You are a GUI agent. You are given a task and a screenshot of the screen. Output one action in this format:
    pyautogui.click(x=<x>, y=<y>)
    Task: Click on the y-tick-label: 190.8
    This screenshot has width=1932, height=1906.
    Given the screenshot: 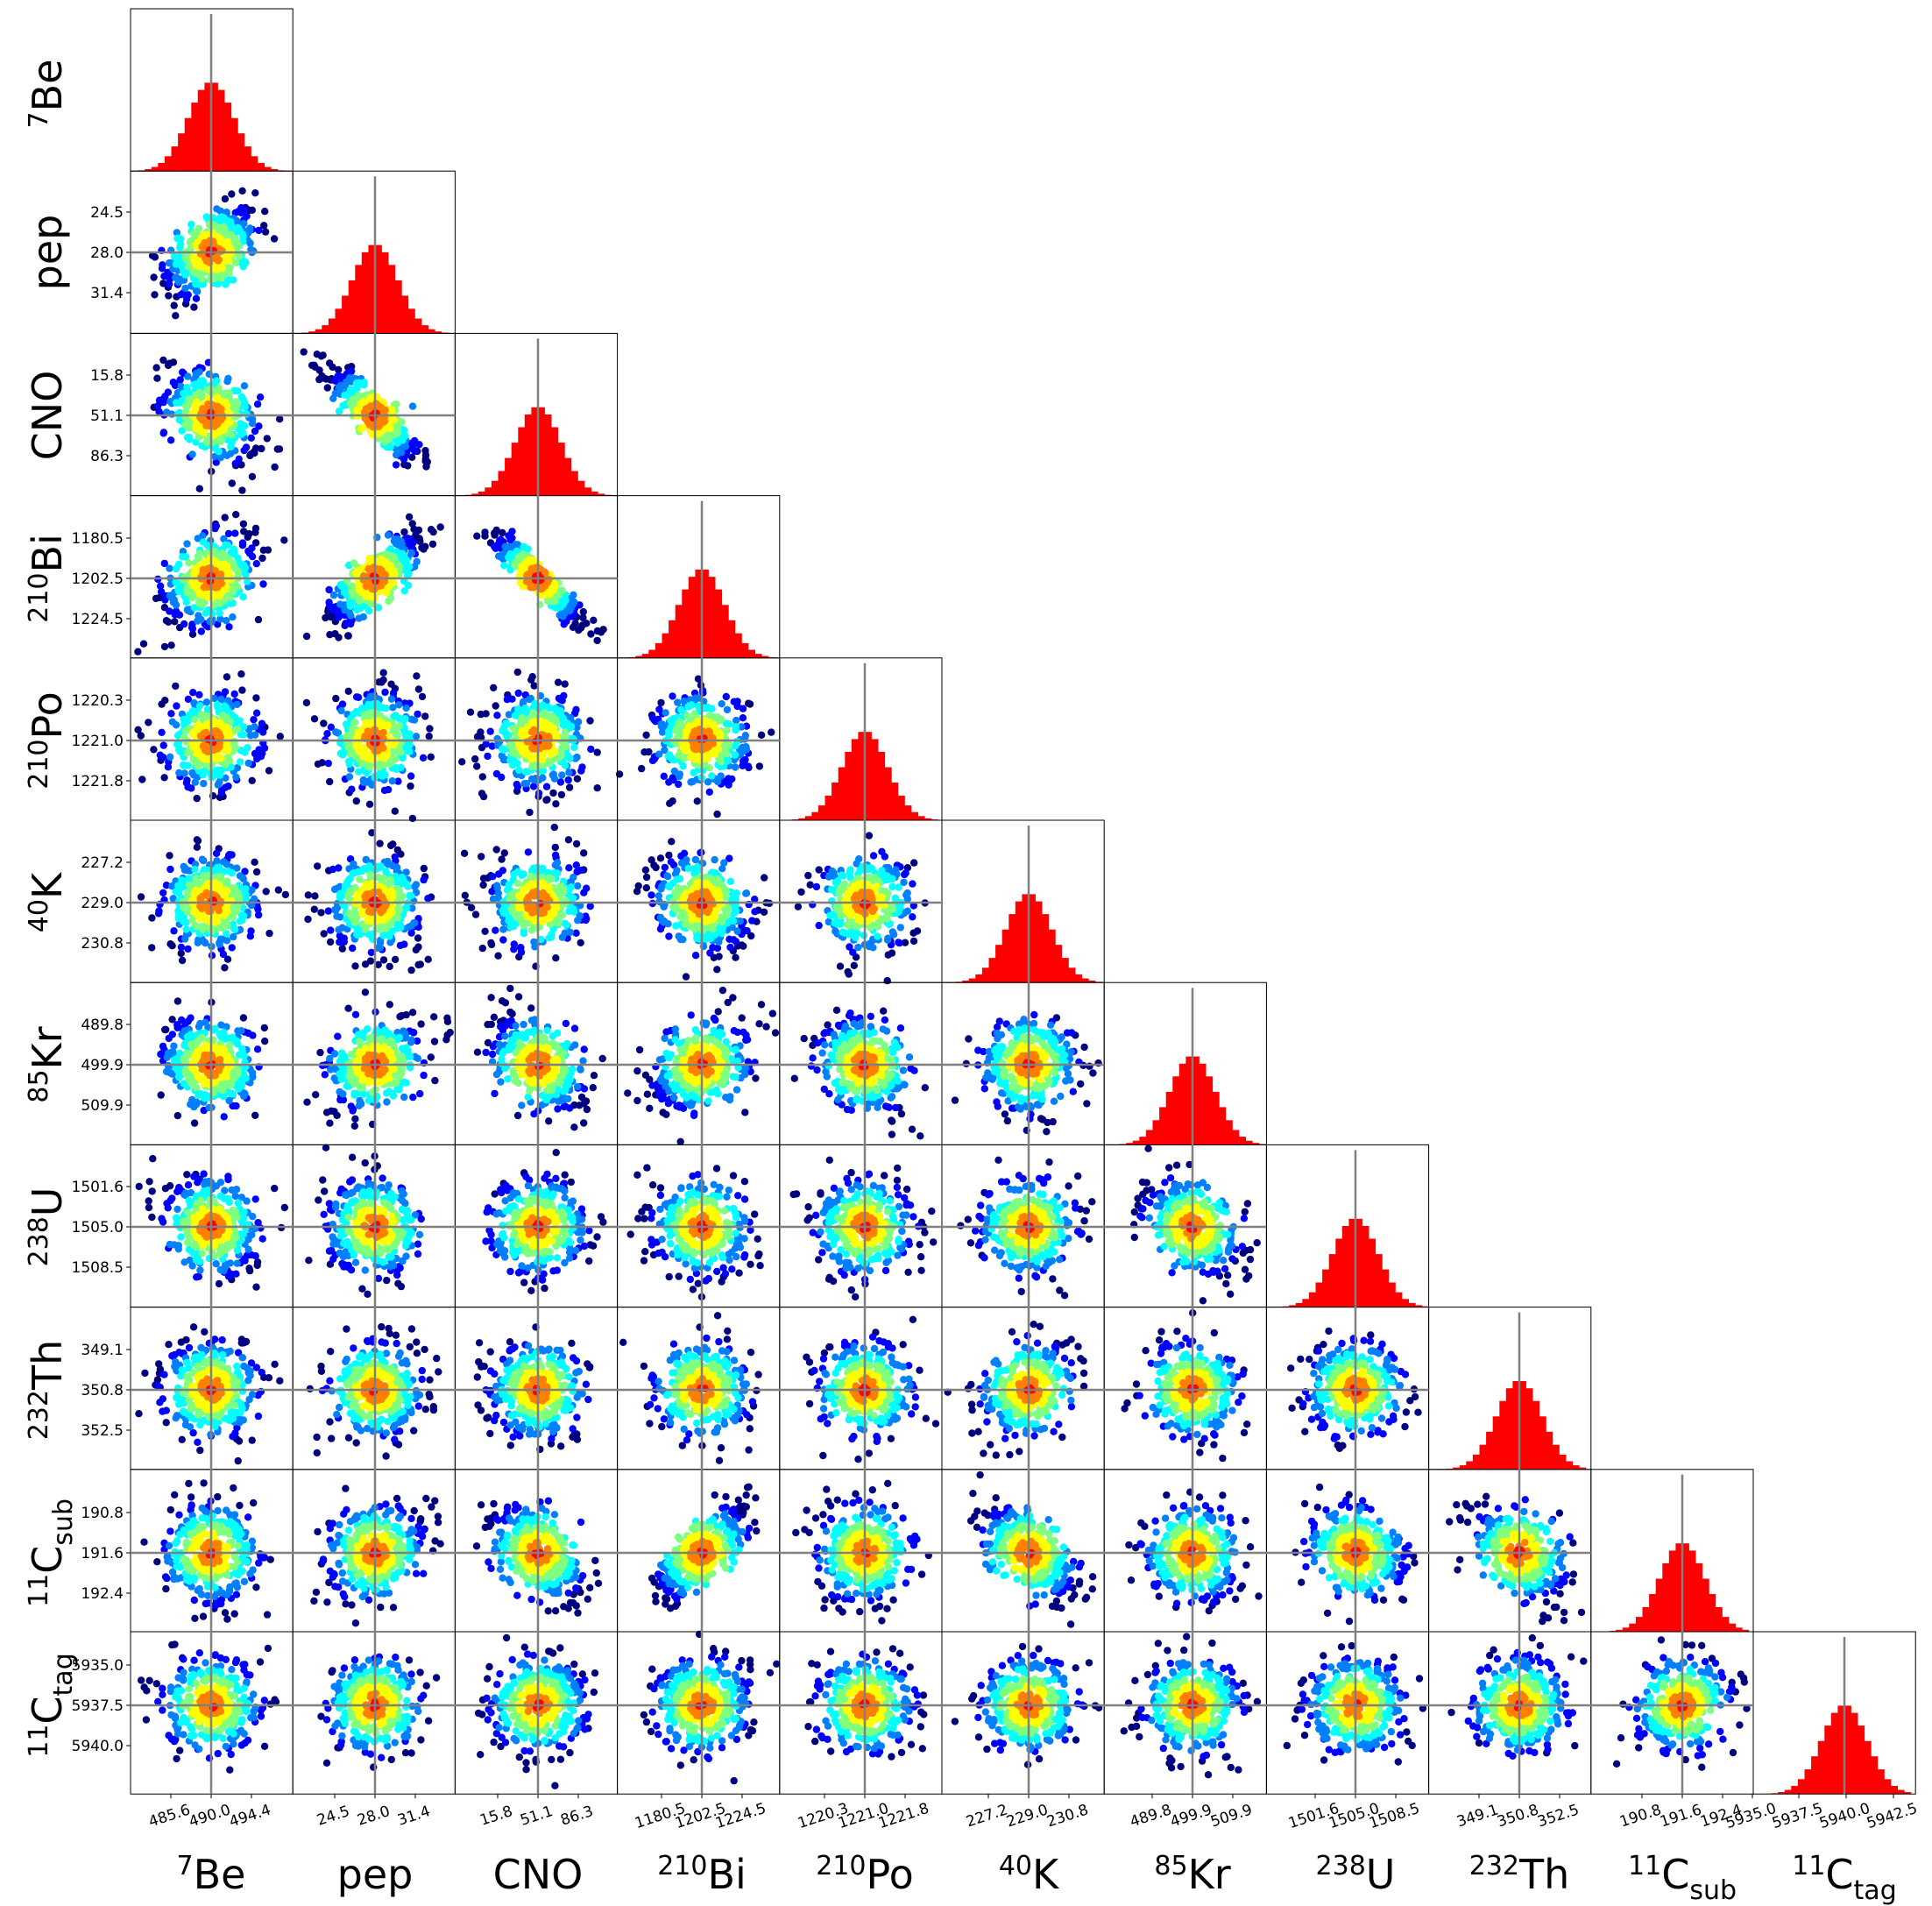 What is the action you would take?
    pyautogui.click(x=102, y=1513)
    